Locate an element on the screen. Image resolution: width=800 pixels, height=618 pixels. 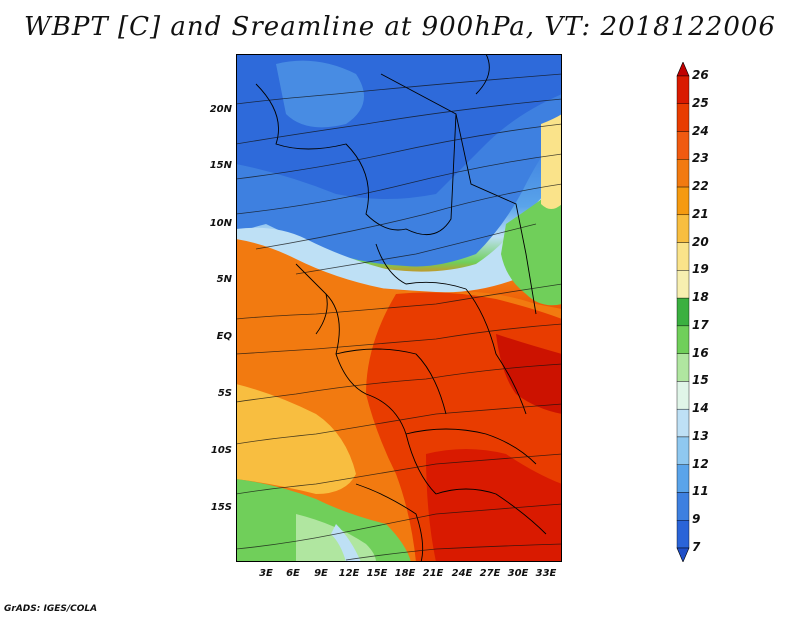
colorbar-label: 16 is located at coordinates (700, 352).